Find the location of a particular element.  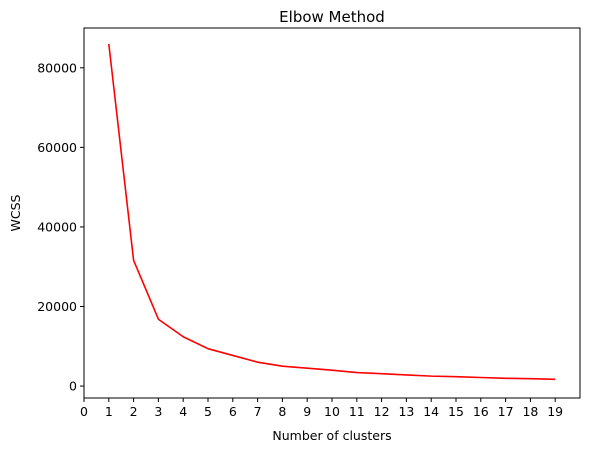

x-axis-title: Number of clusters is located at coordinates (331, 435).